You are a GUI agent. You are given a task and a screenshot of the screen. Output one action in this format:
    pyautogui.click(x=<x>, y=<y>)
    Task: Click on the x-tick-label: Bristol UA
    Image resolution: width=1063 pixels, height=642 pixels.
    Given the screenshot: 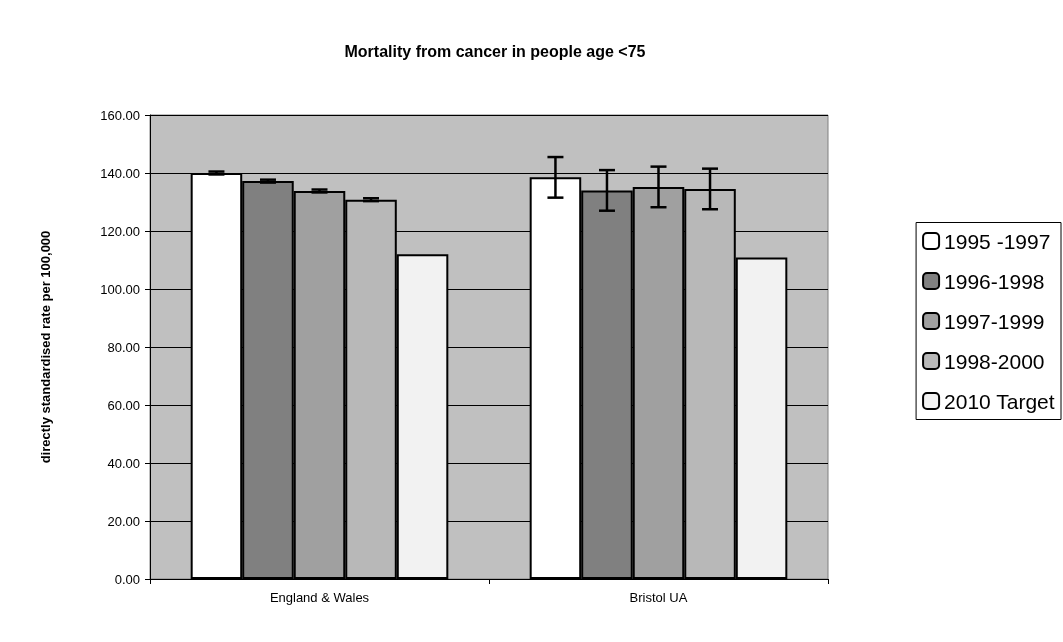 What is the action you would take?
    pyautogui.click(x=658, y=597)
    